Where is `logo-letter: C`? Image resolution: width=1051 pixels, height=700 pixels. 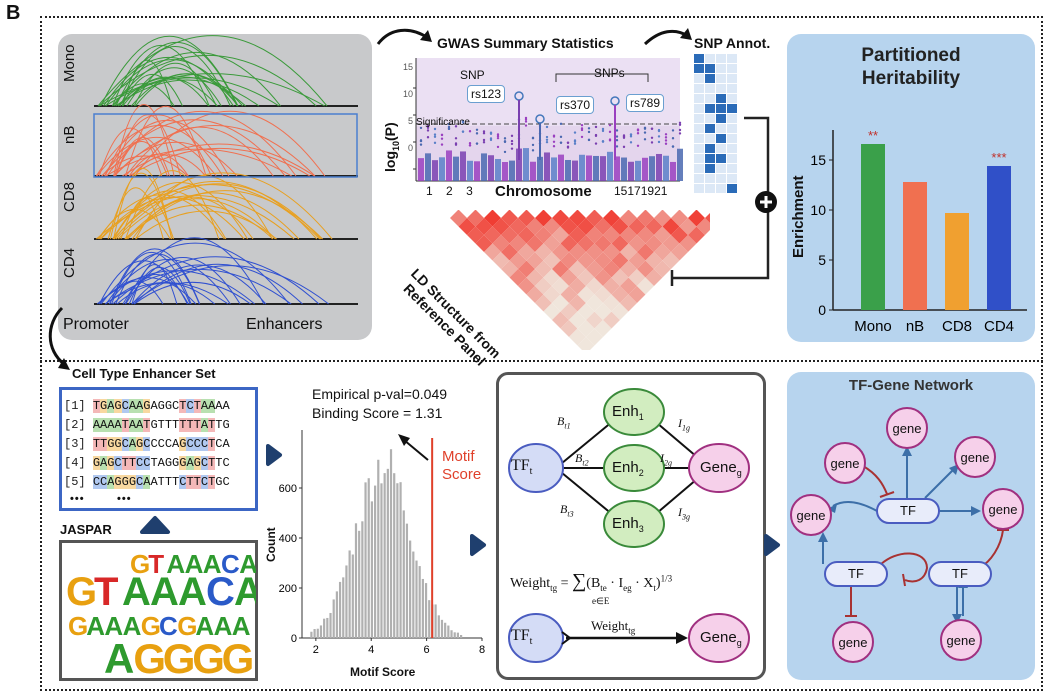
logo-letter: C is located at coordinates (230, 564).